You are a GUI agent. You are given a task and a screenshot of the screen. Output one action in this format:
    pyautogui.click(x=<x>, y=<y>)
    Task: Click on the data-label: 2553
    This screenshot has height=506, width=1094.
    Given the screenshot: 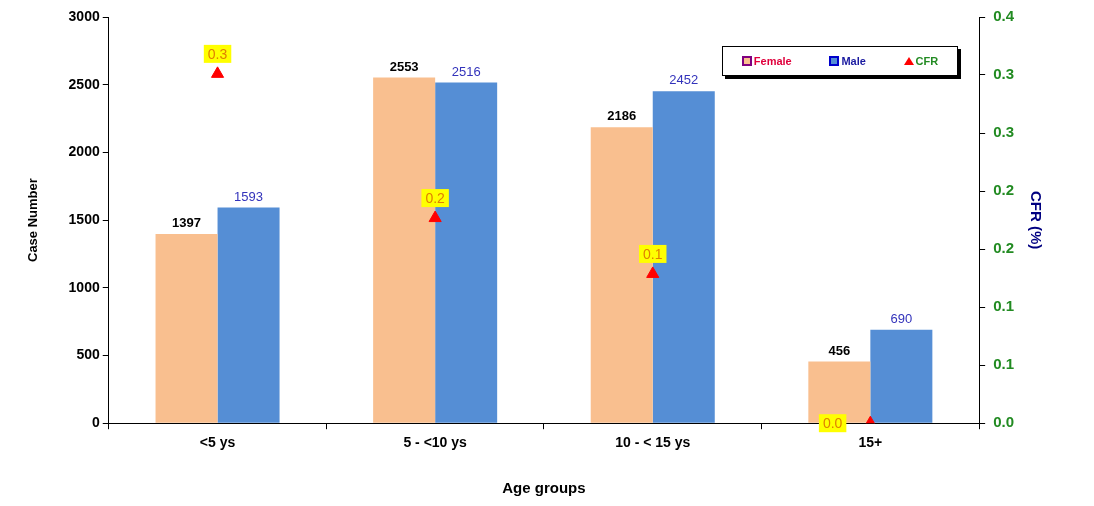 What is the action you would take?
    pyautogui.click(x=404, y=66)
    